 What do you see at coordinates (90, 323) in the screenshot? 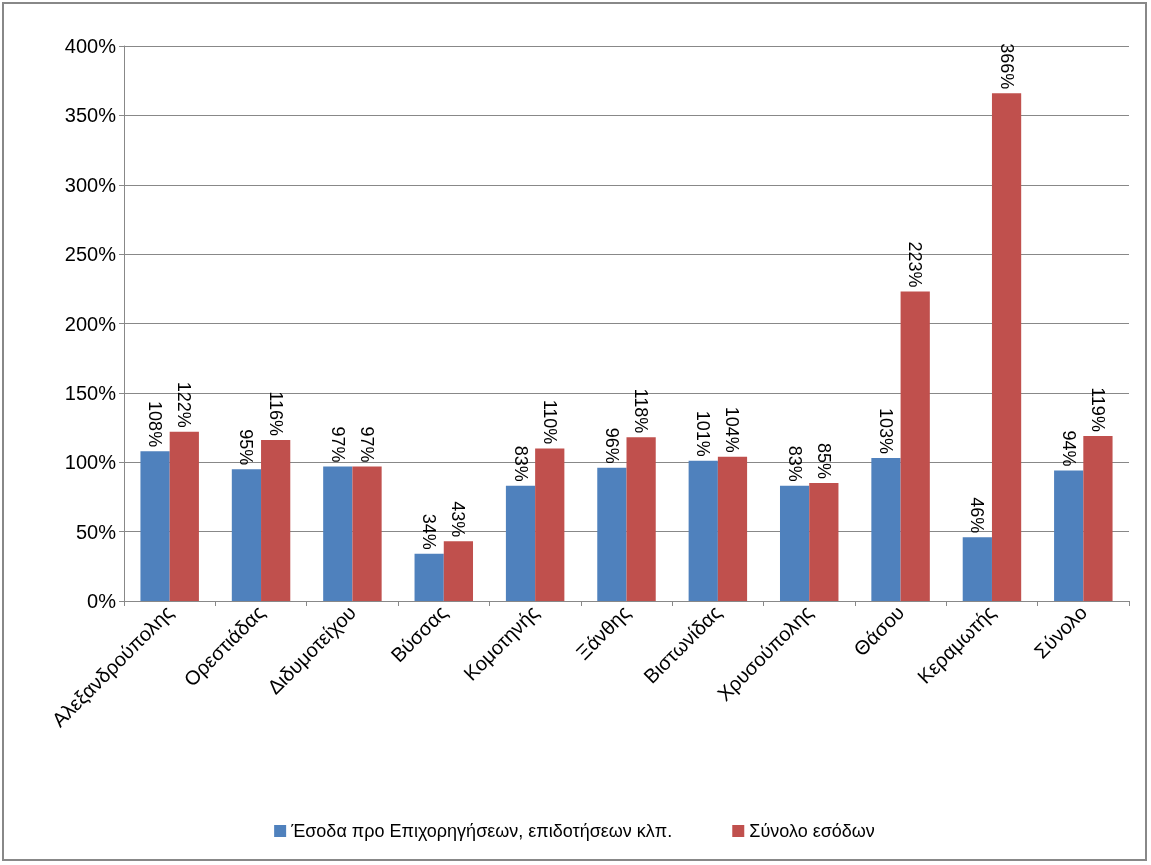
I see `y-tick-label: 200%` at bounding box center [90, 323].